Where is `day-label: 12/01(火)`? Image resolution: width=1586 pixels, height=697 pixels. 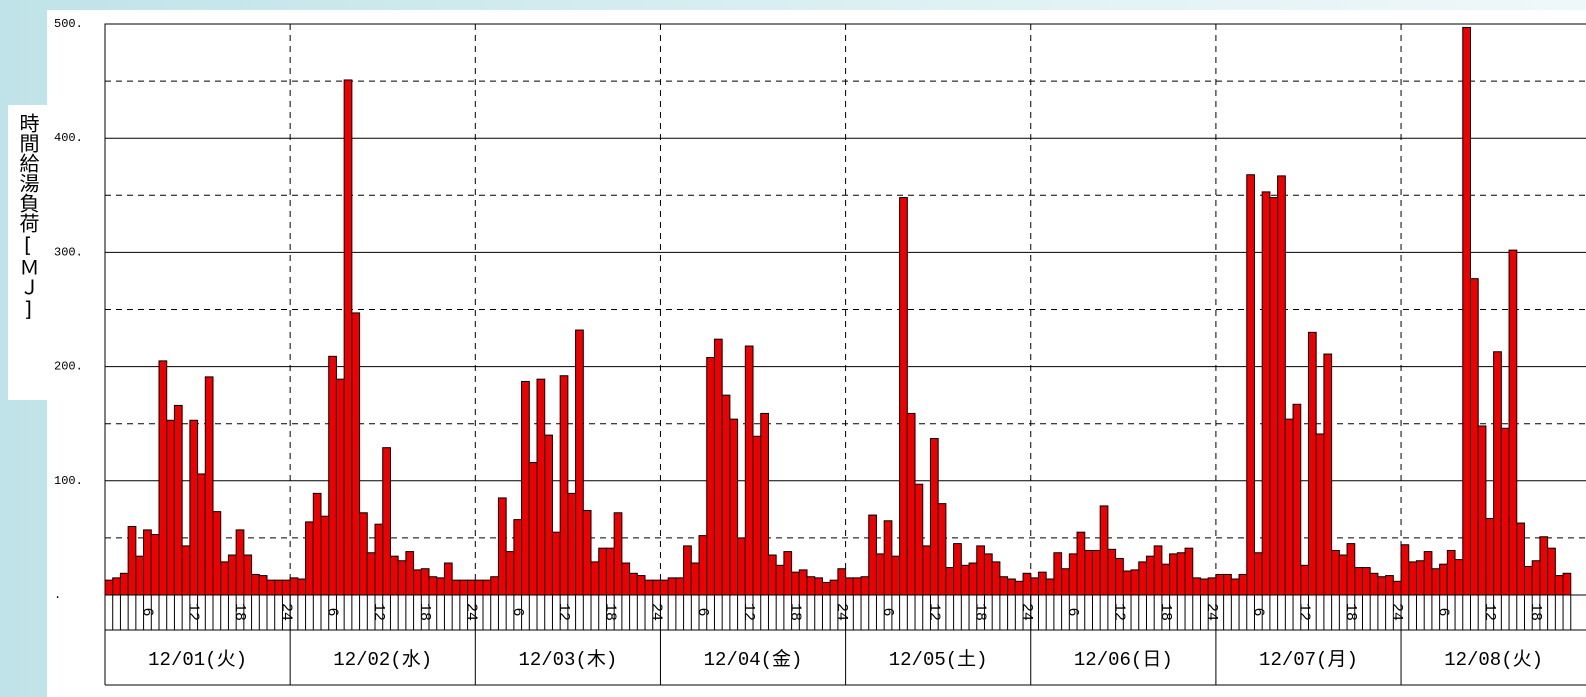
day-label: 12/01(火) is located at coordinates (197, 660).